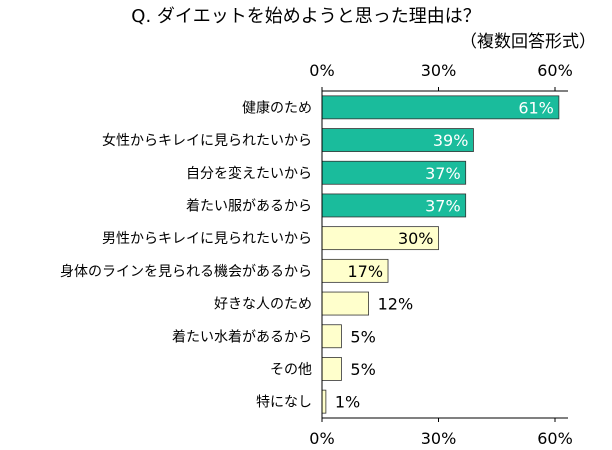 This screenshot has width=612, height=450. Describe the element at coordinates (396, 304) in the screenshot. I see `value-label: 12%` at that location.